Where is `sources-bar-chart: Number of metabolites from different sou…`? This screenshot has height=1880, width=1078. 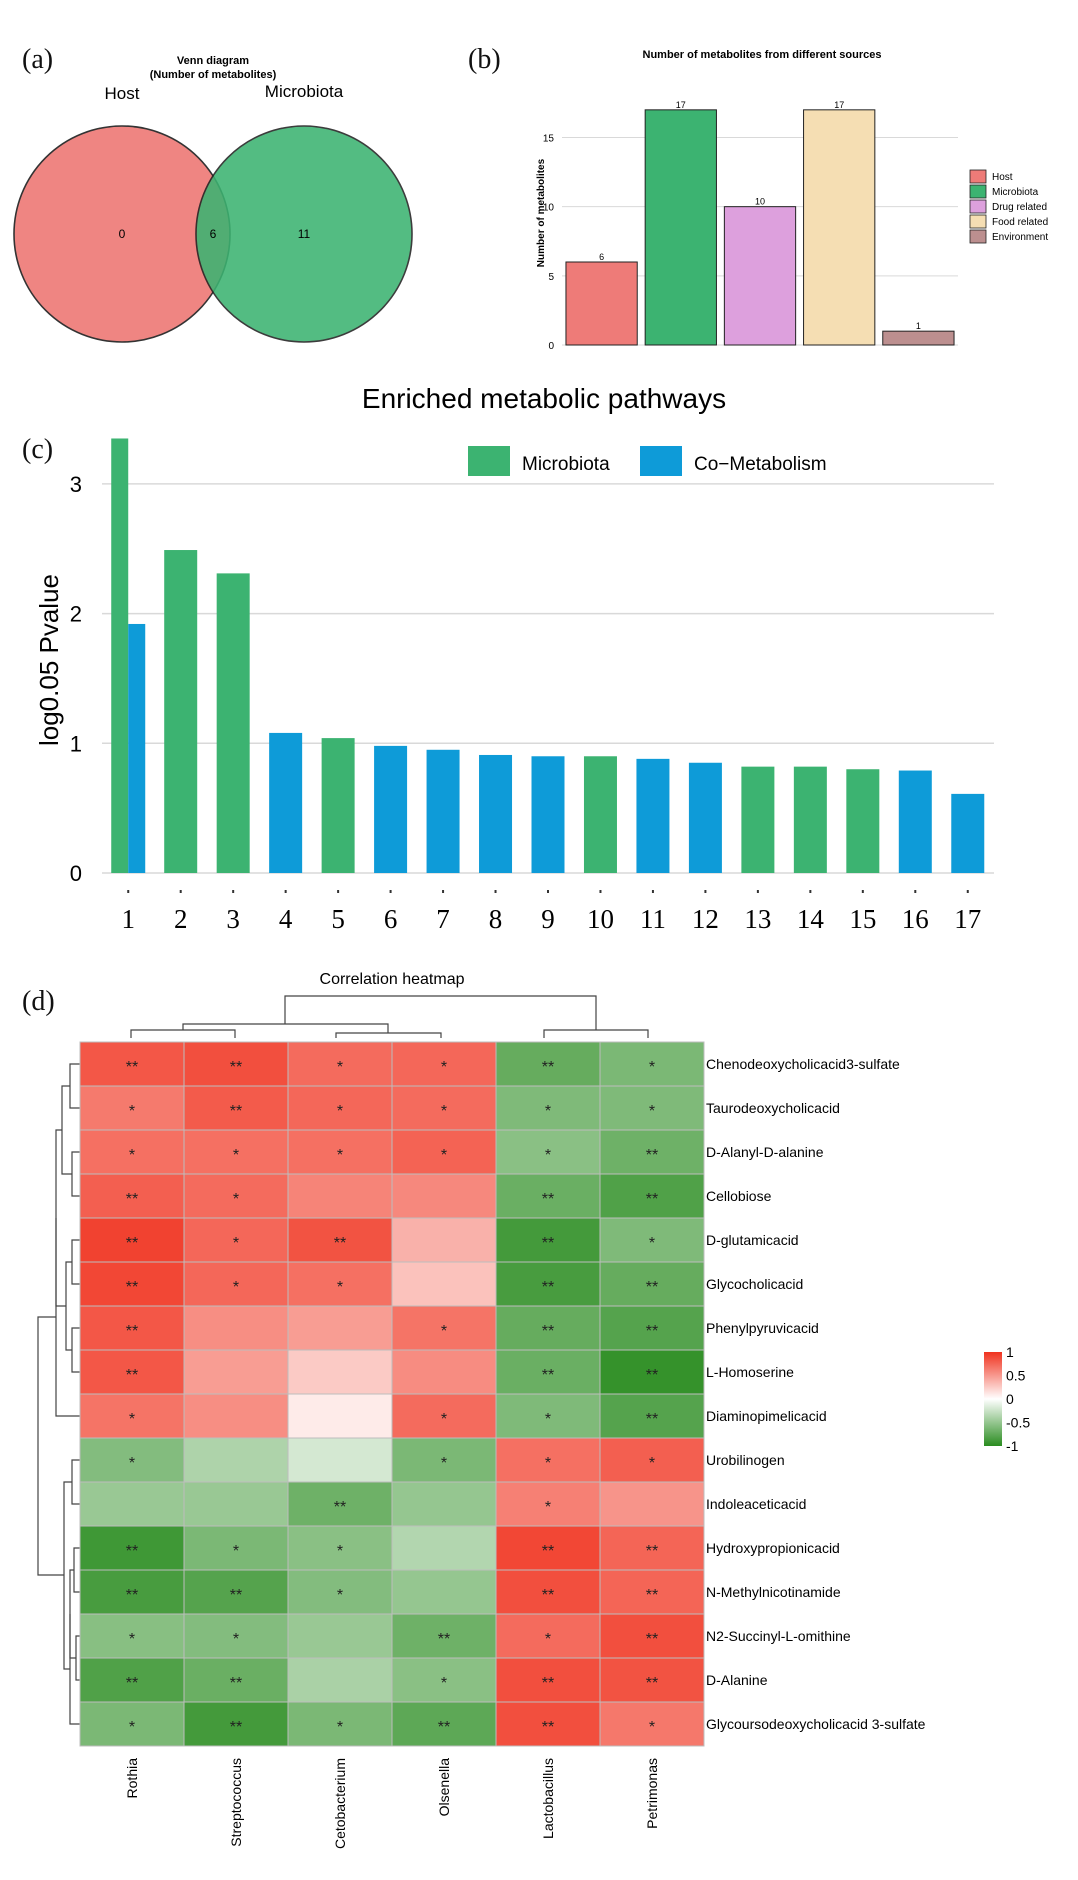 sources-bar-chart: Number of metabolites from different sou… is located at coordinates (792, 200).